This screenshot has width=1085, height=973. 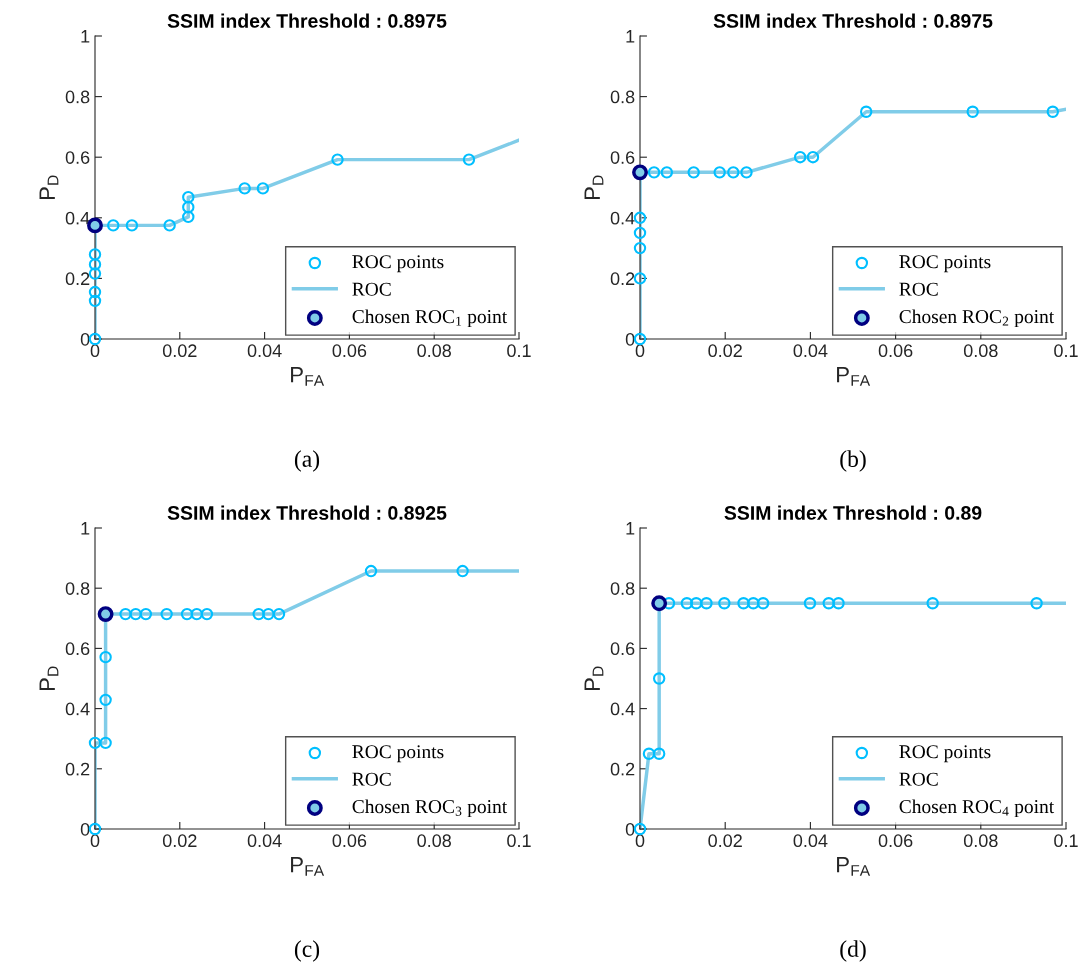 I want to click on legend-label: Chosen ROC$_{3}$ point, so click(x=430, y=808).